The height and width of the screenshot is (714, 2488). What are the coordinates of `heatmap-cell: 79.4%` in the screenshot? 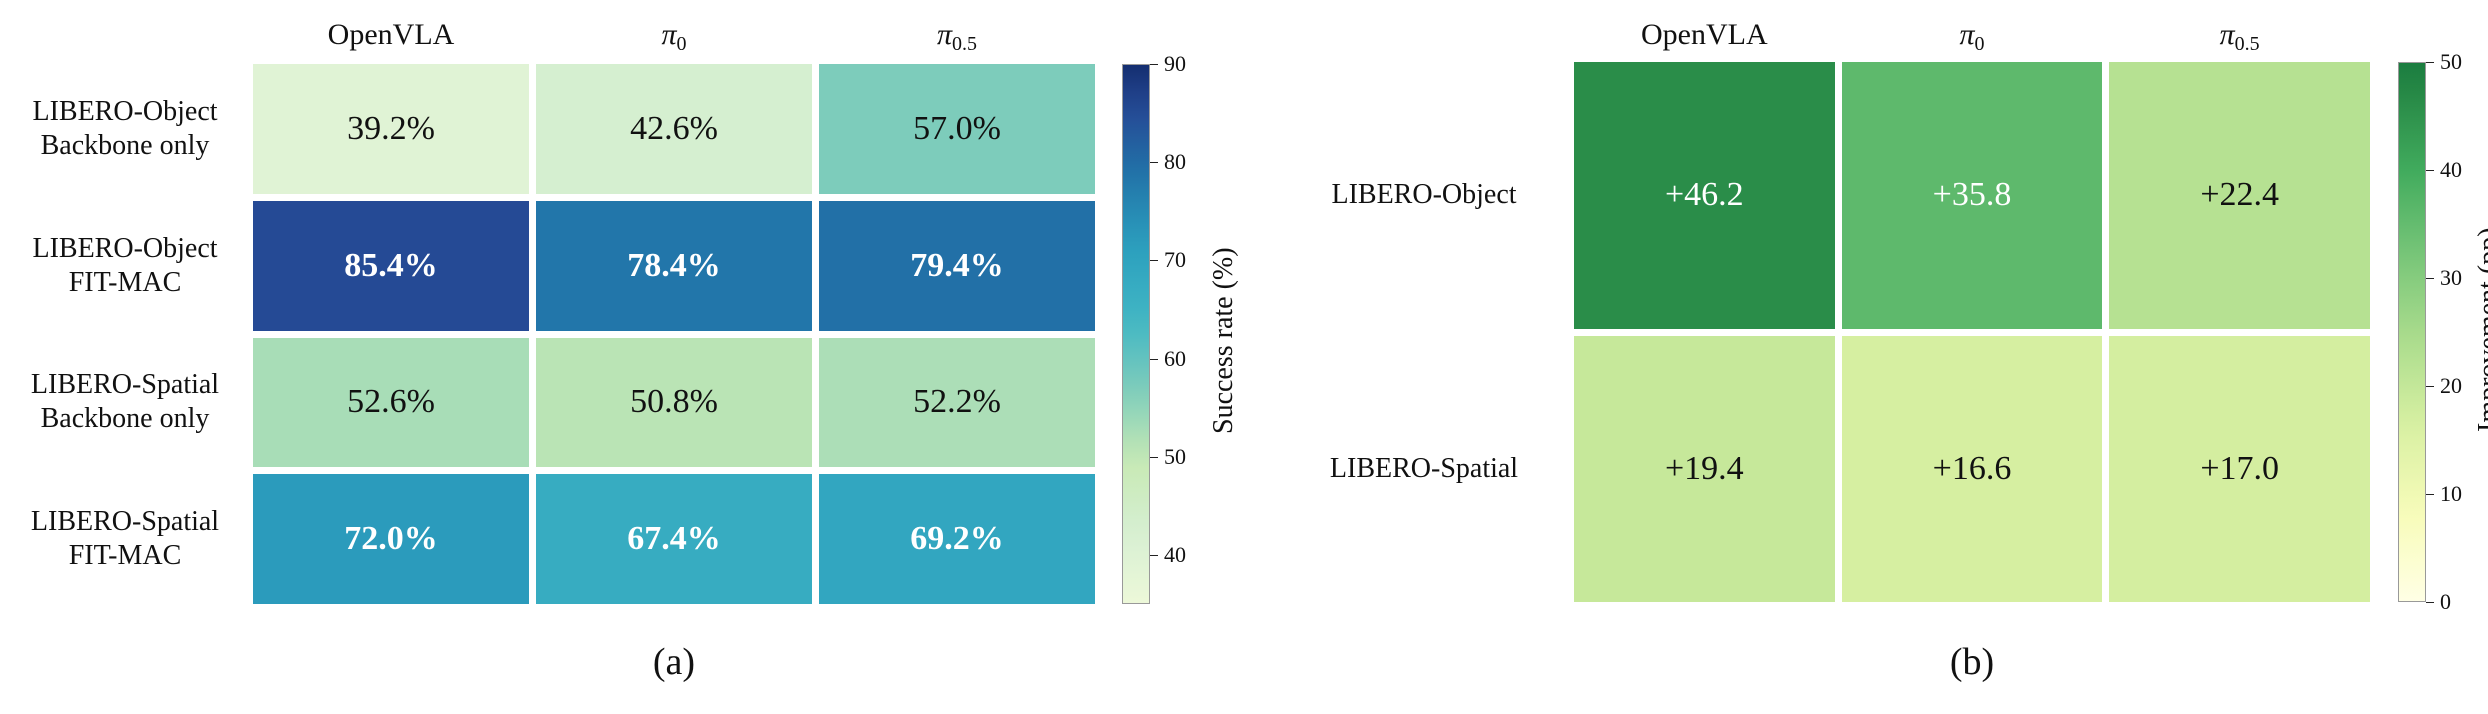 It's located at (957, 265).